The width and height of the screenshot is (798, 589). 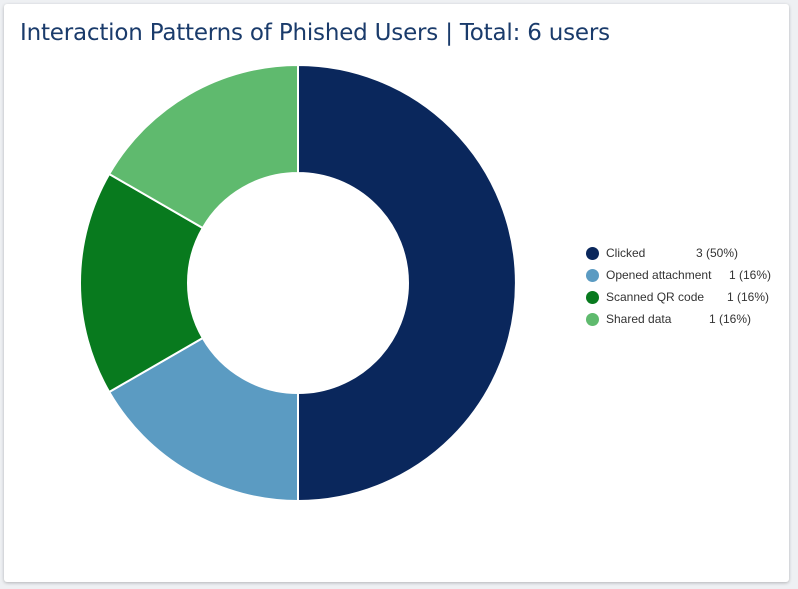 What do you see at coordinates (717, 253) in the screenshot?
I see `legend-value: 3 (50%)` at bounding box center [717, 253].